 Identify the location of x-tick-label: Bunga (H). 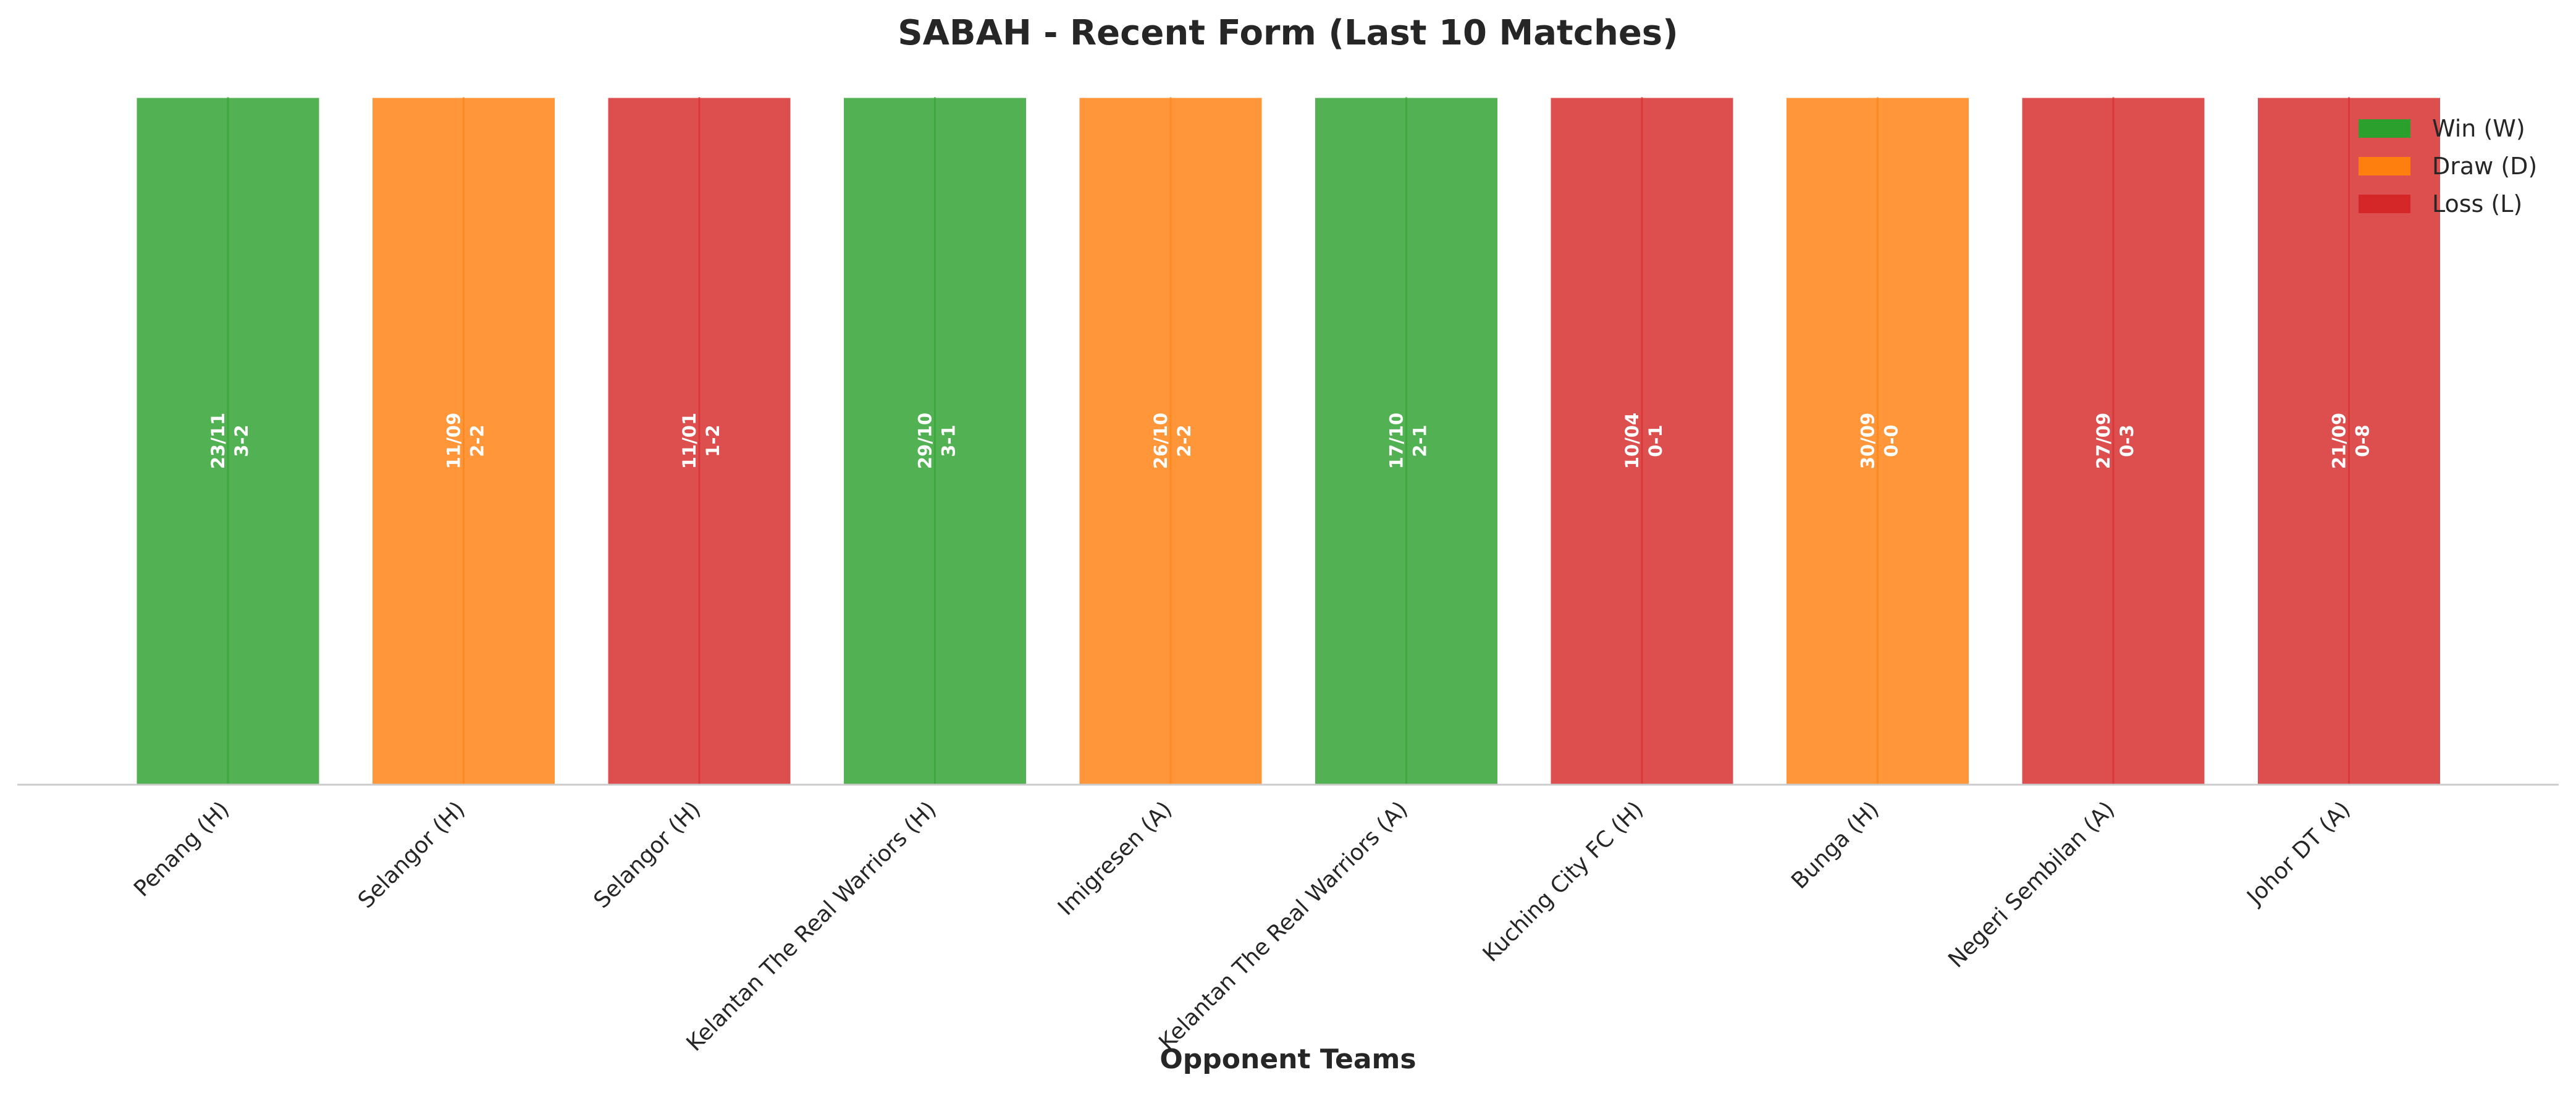
(1835, 845).